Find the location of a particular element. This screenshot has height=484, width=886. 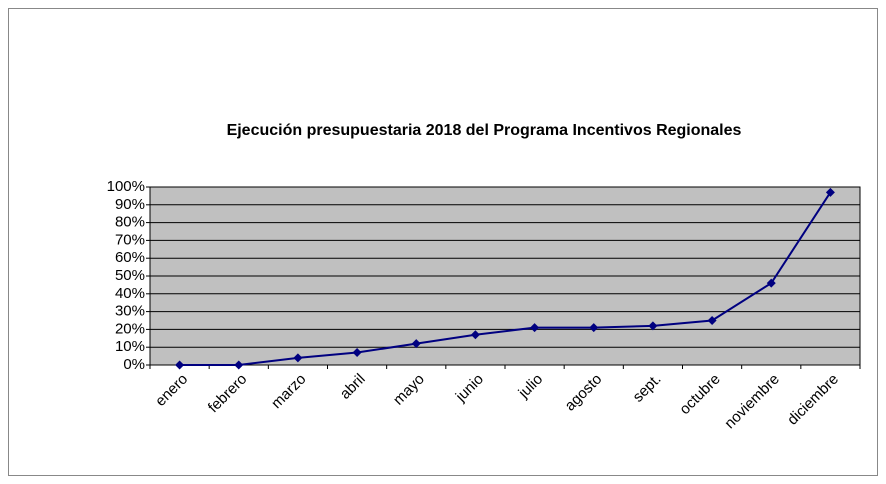

y-tick-label: 30% is located at coordinates (130, 311).